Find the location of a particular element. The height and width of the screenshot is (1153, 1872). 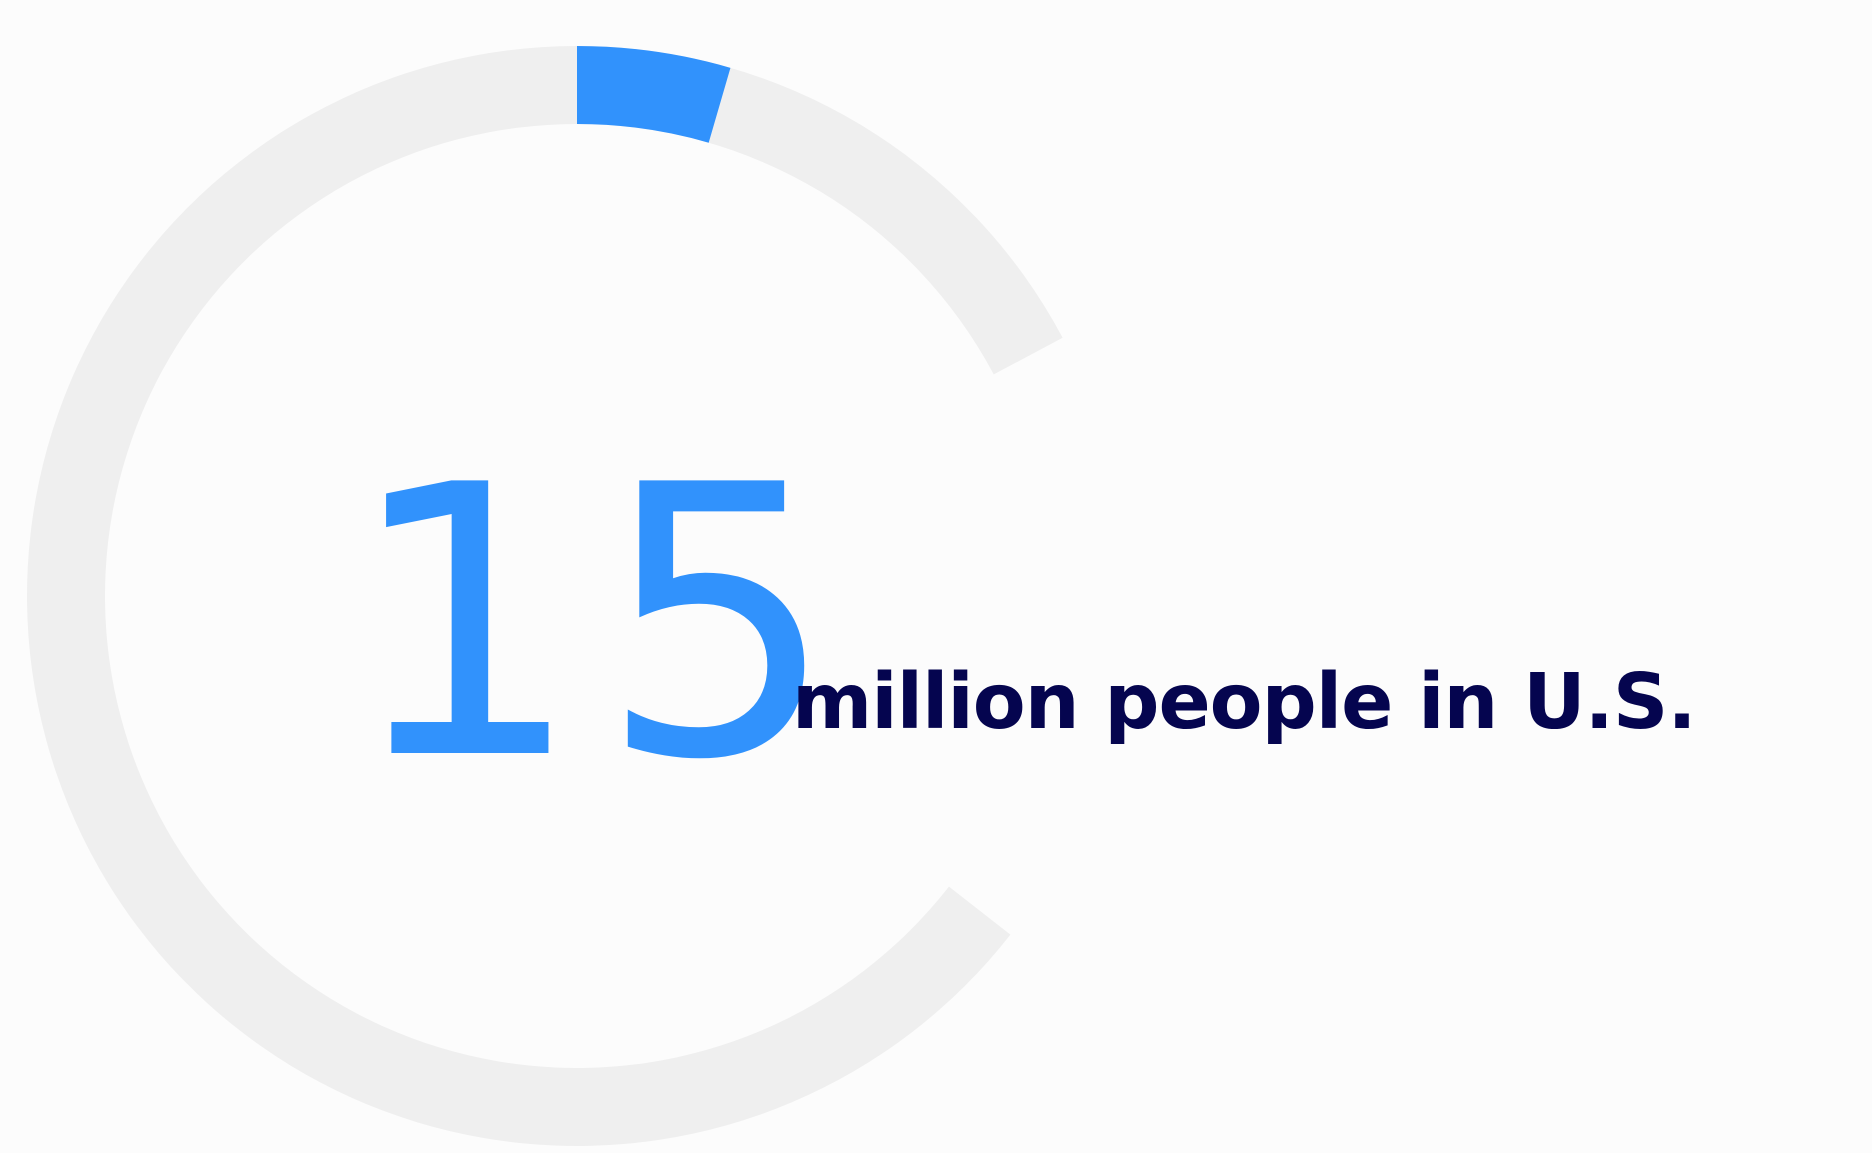

value-caption: million people in U.S. is located at coordinates (1244, 702).